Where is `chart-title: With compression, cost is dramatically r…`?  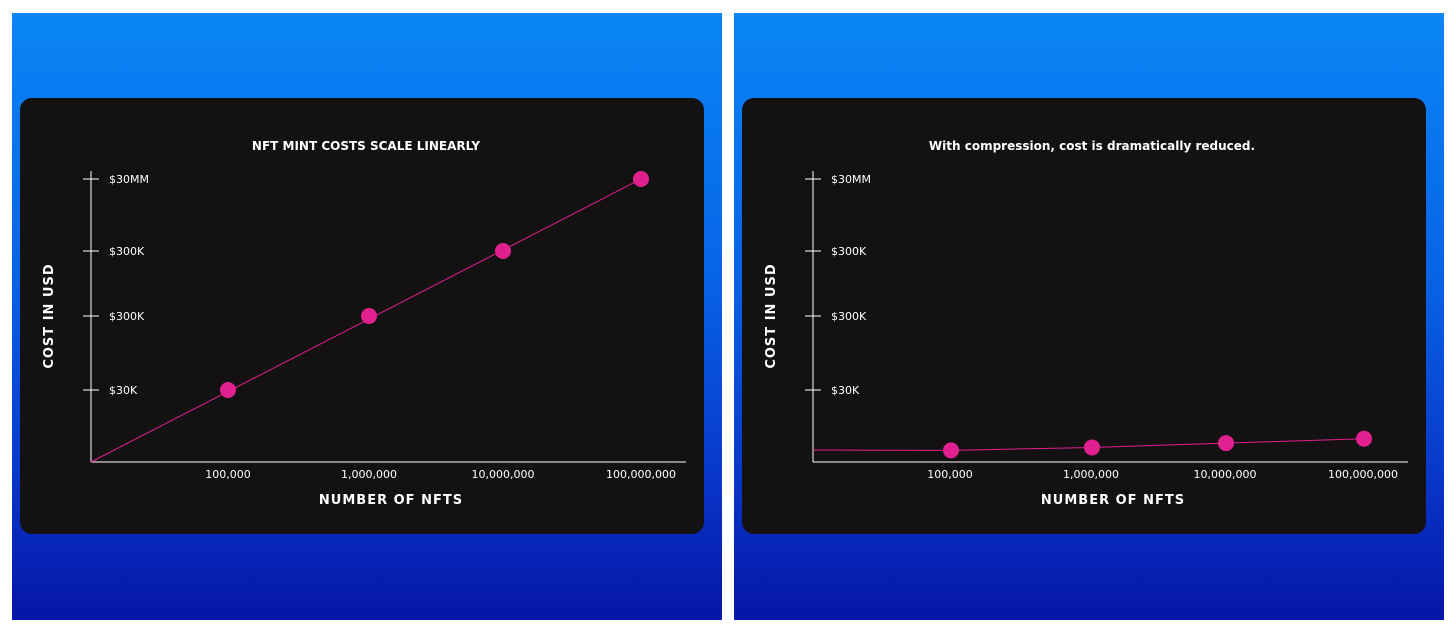 chart-title: With compression, cost is dramatically r… is located at coordinates (1092, 146).